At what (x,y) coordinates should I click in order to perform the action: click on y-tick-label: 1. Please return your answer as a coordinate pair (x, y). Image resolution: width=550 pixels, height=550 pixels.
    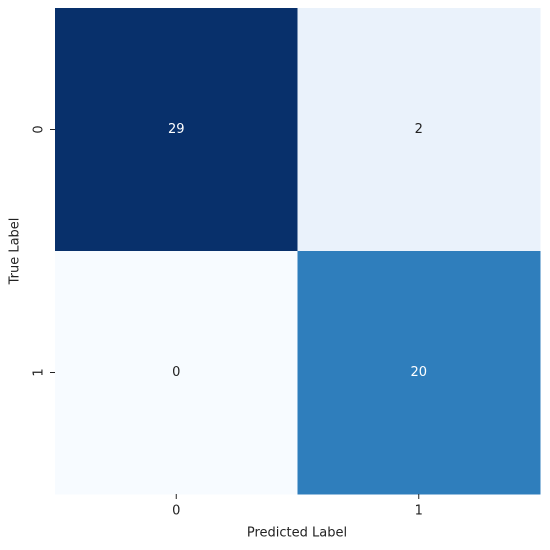
    Looking at the image, I should click on (39, 372).